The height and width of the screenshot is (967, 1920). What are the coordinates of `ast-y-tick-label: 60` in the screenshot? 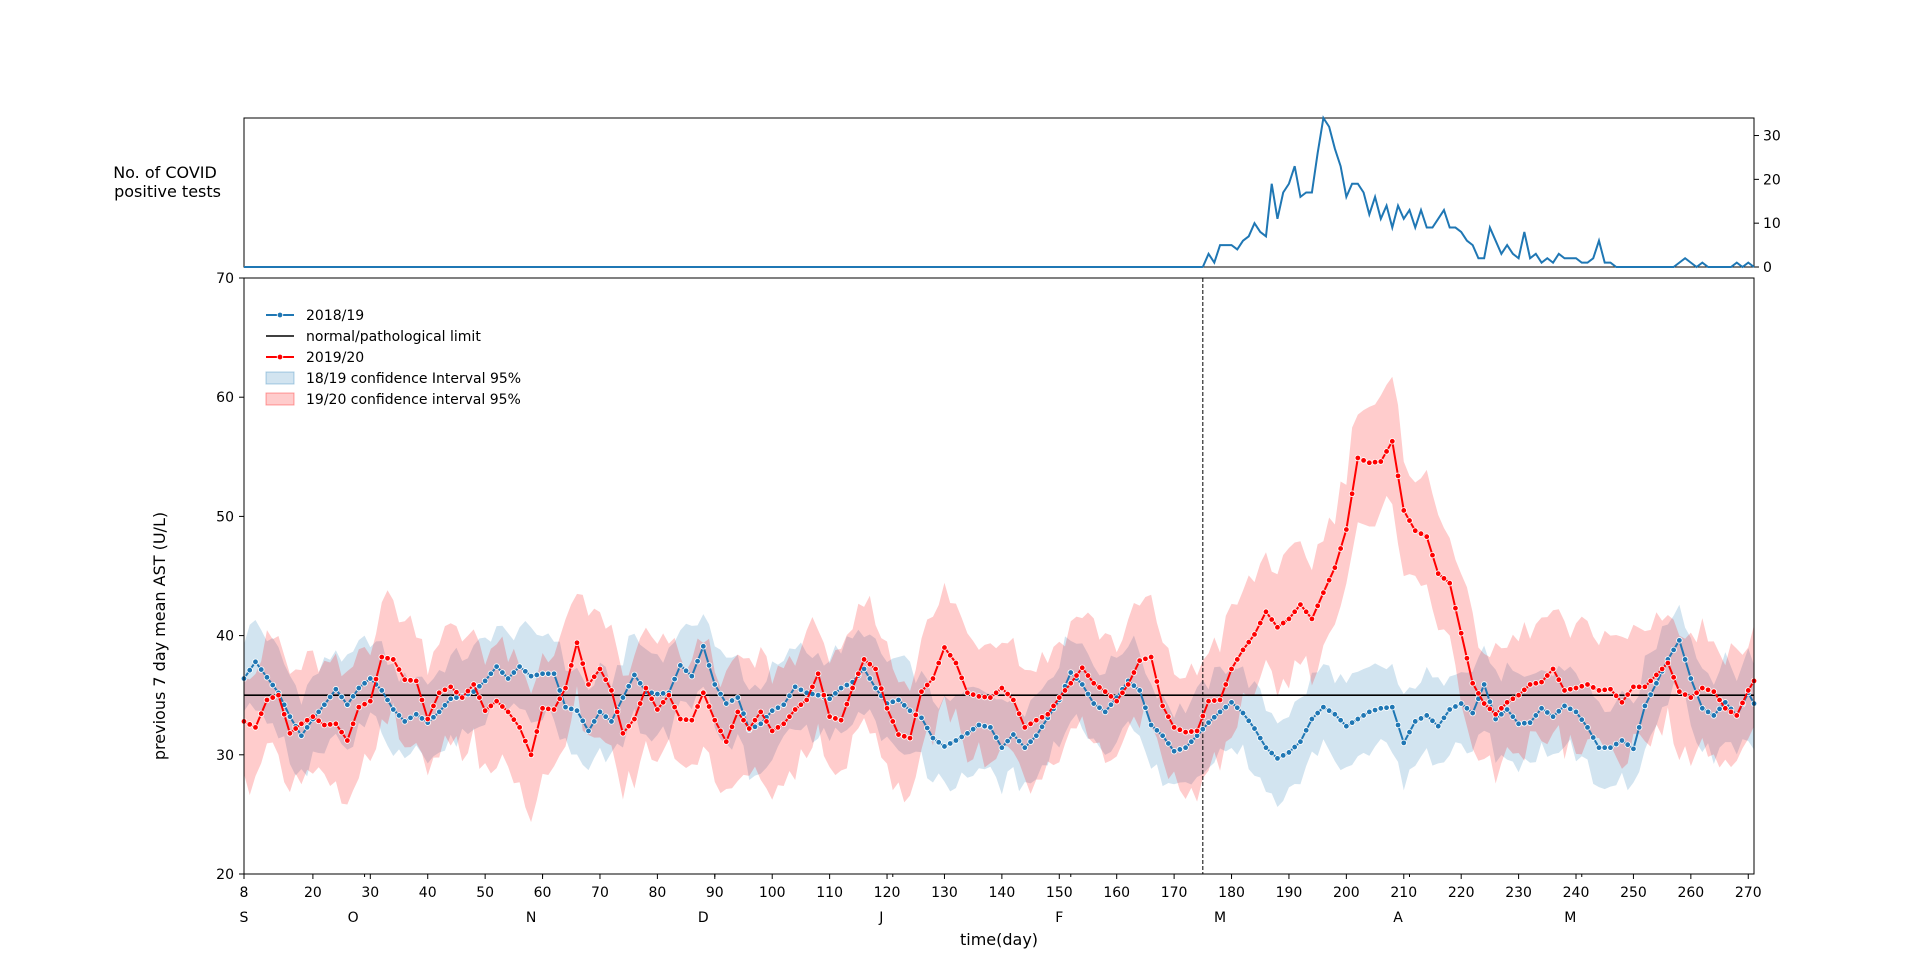 It's located at (225, 398).